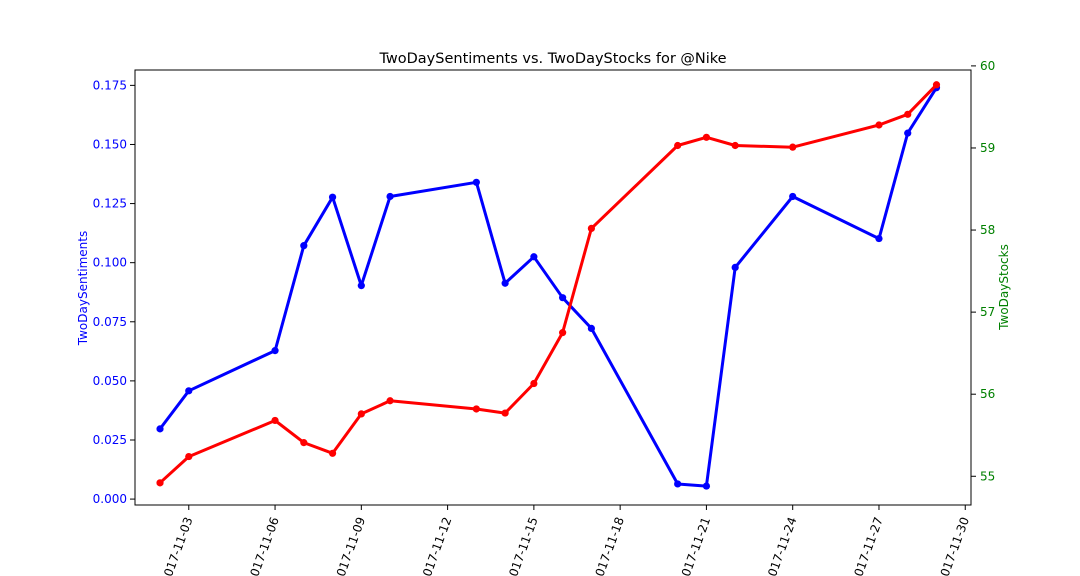  Describe the element at coordinates (987, 476) in the screenshot. I see `right-tick-label: 55` at that location.